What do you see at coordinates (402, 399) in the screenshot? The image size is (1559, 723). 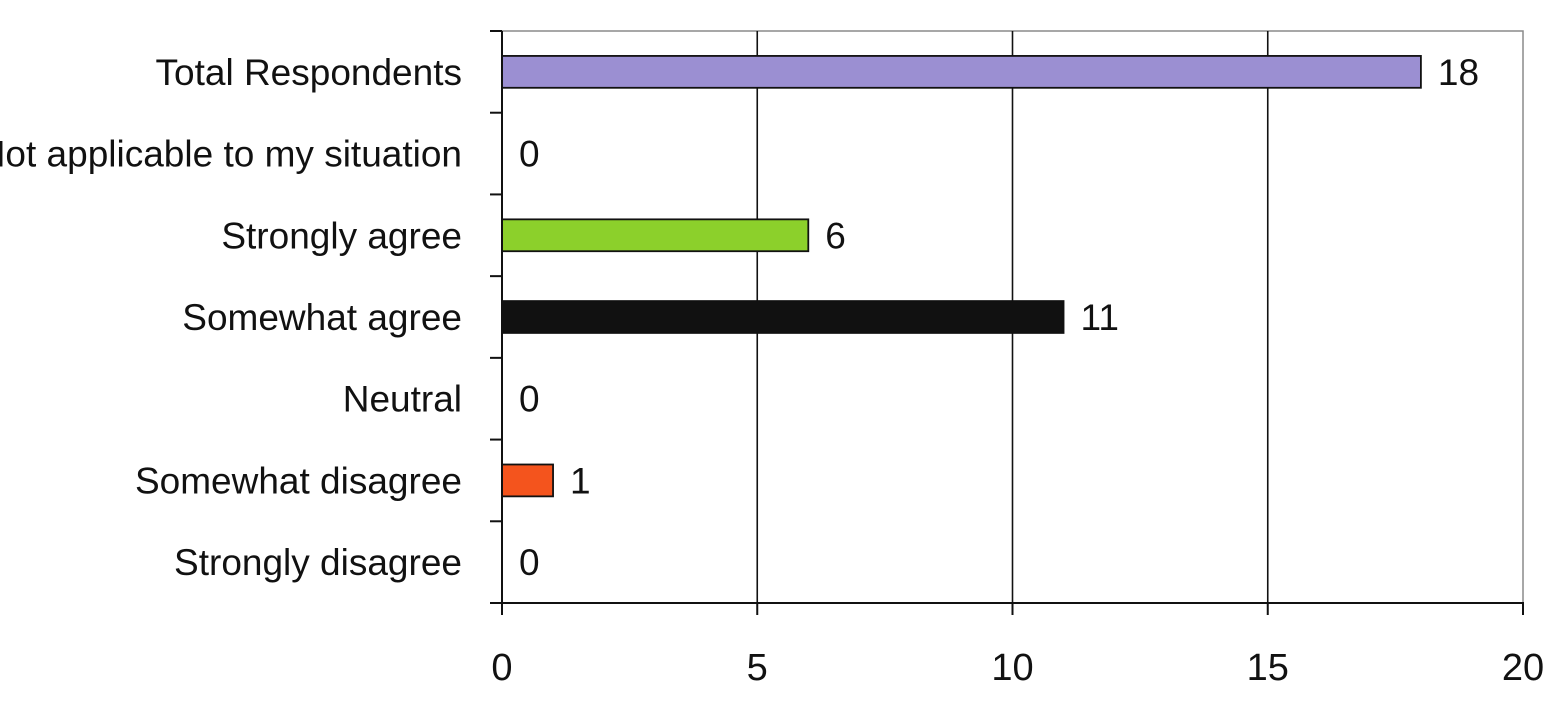 I see `category-label-4: Neutral` at bounding box center [402, 399].